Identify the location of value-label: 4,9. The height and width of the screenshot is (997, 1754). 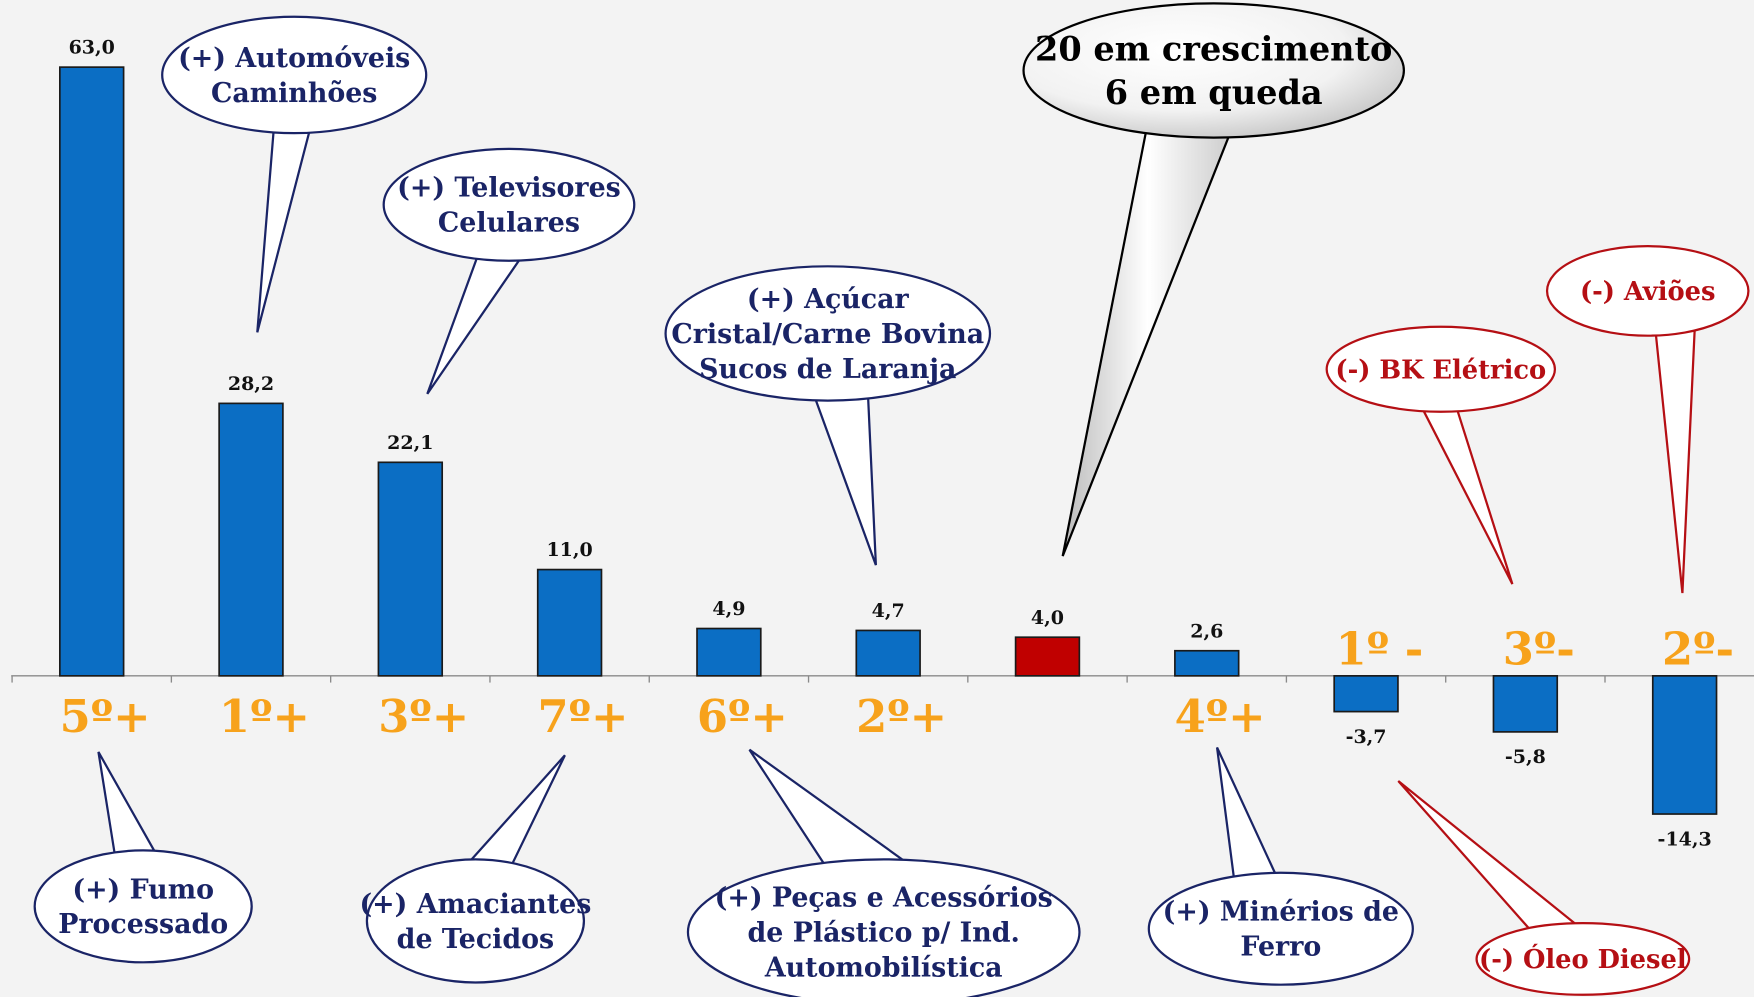
(728, 609).